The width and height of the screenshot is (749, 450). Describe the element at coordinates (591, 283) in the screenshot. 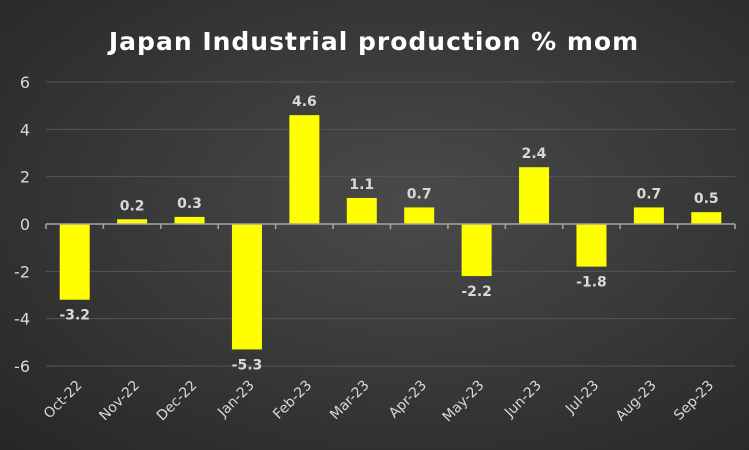

I see `data-label: -1.8` at that location.